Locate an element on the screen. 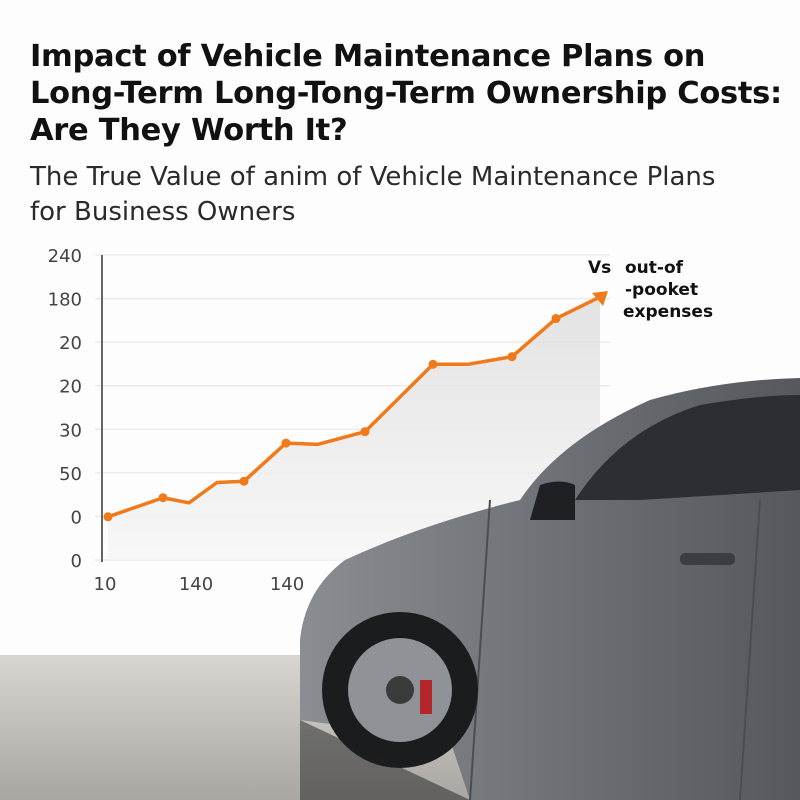  y-tick-label: 180 is located at coordinates (65, 300).